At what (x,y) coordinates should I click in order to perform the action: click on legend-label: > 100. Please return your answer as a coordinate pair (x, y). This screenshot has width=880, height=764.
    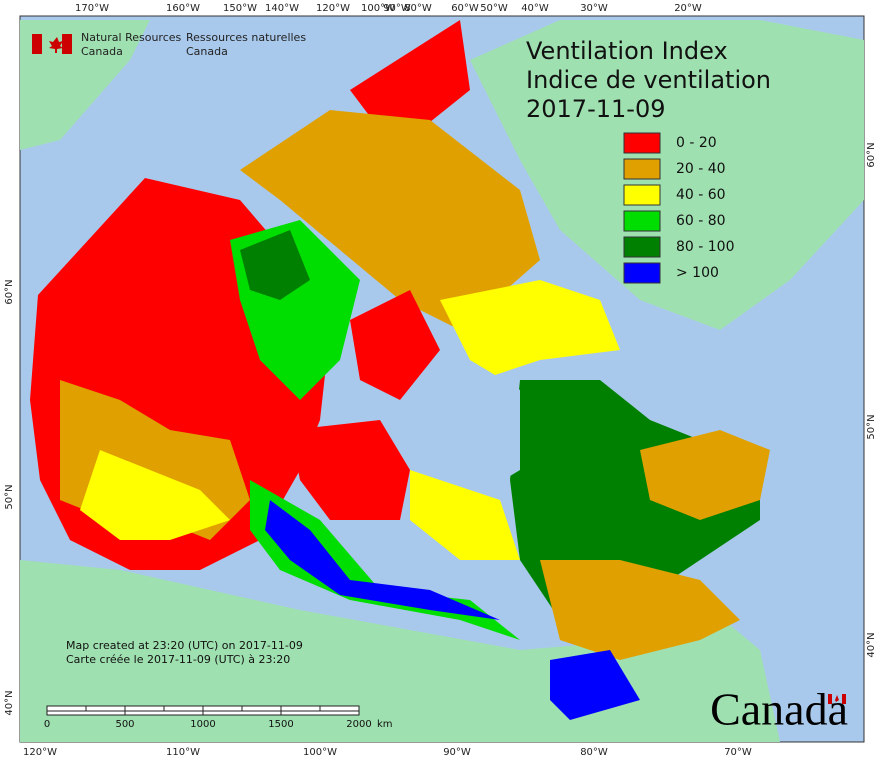
    Looking at the image, I should click on (697, 273).